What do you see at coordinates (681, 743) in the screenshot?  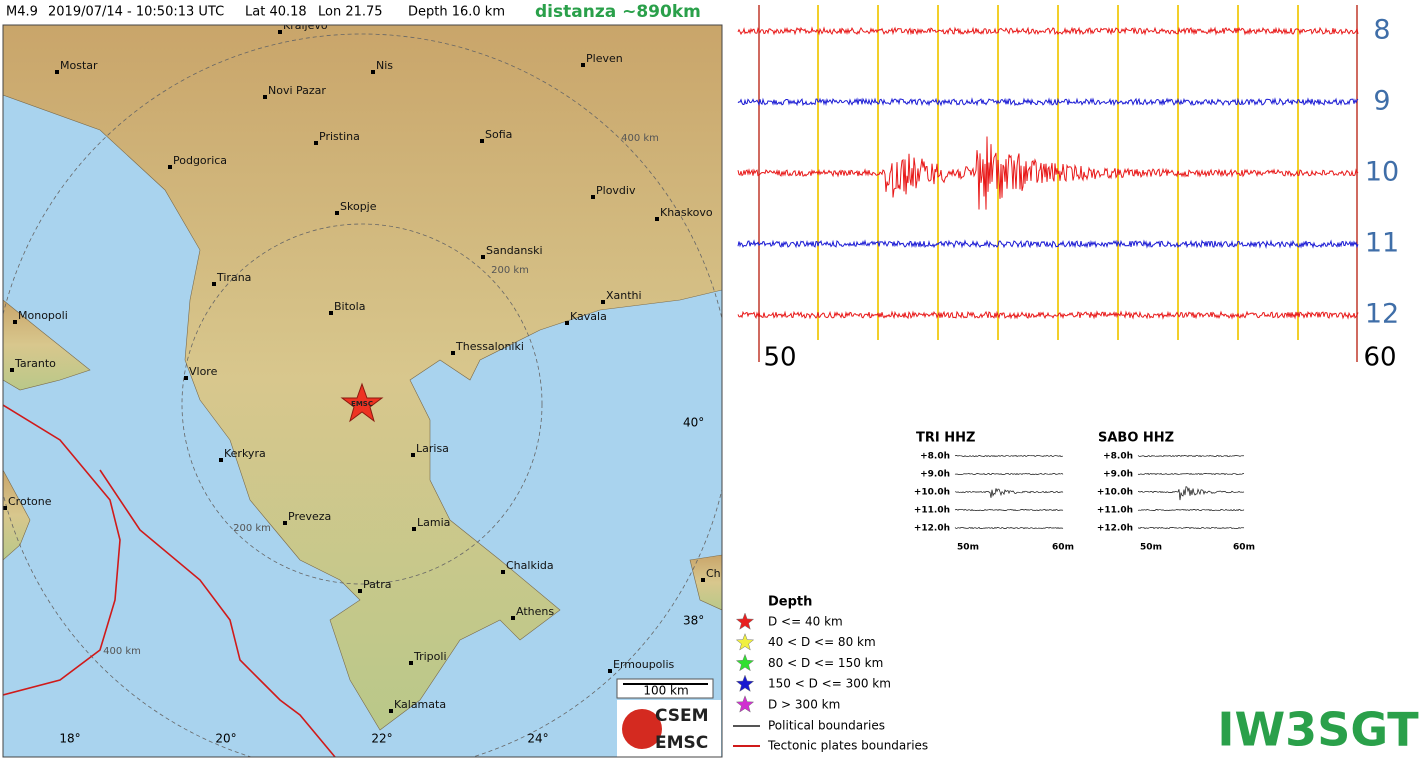 I see `logo-emsc: EMSC` at bounding box center [681, 743].